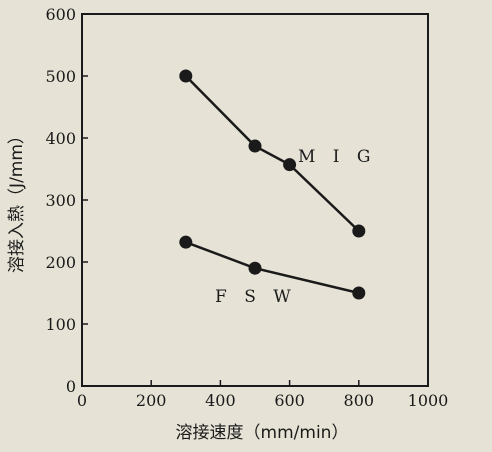  What do you see at coordinates (60, 262) in the screenshot?
I see `y-tick-label: 200` at bounding box center [60, 262].